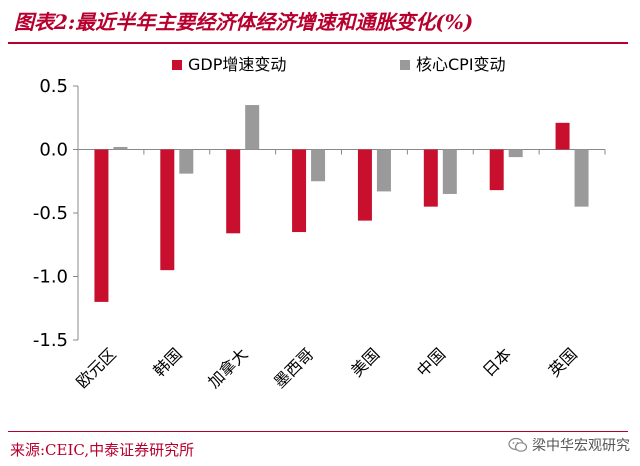 The height and width of the screenshot is (466, 640). I want to click on y-tick-label: -1.0, so click(50, 277).